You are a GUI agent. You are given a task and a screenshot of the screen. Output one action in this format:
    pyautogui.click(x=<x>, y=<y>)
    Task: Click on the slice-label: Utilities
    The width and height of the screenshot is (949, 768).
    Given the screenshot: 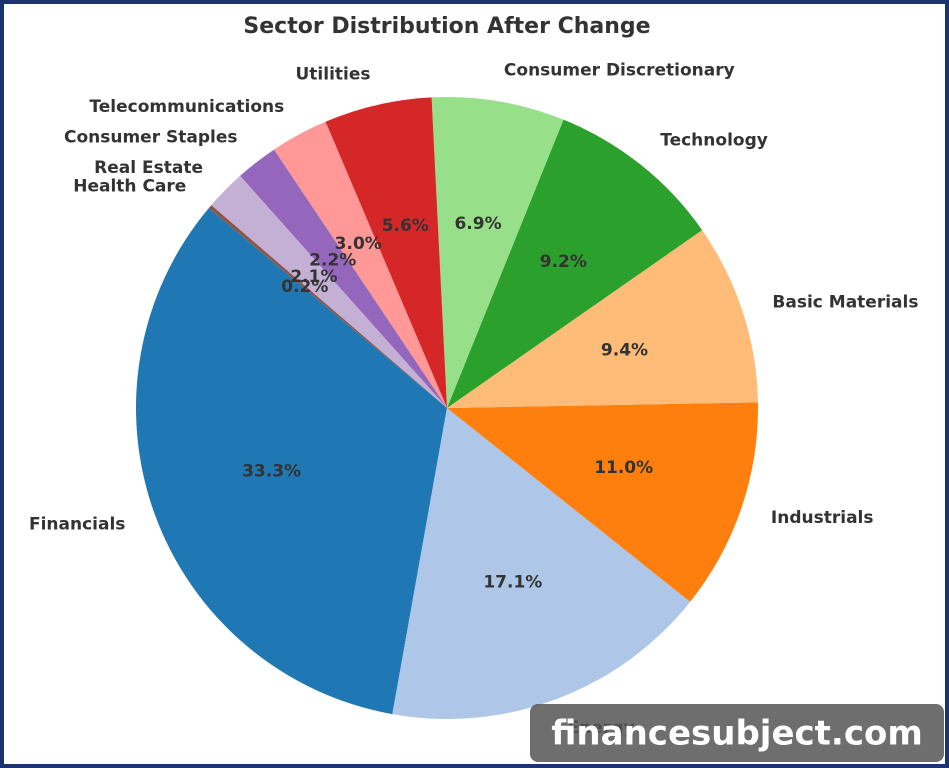 What is the action you would take?
    pyautogui.click(x=332, y=75)
    